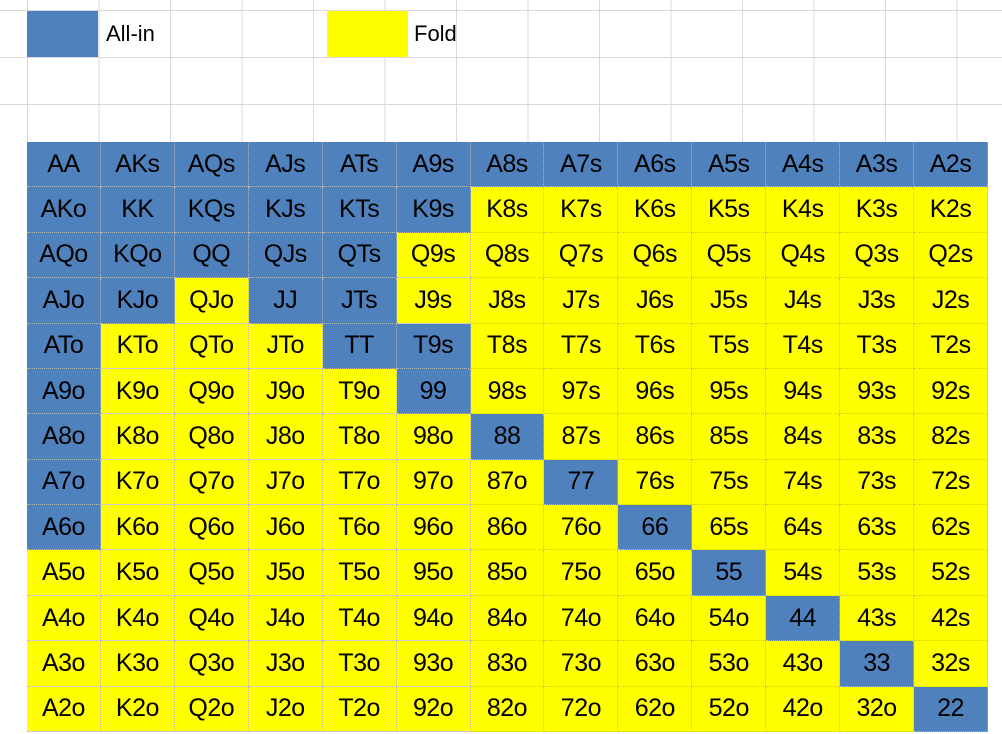 The image size is (1002, 734). Describe the element at coordinates (507, 437) in the screenshot. I see `hand-cell-88: 88` at that location.